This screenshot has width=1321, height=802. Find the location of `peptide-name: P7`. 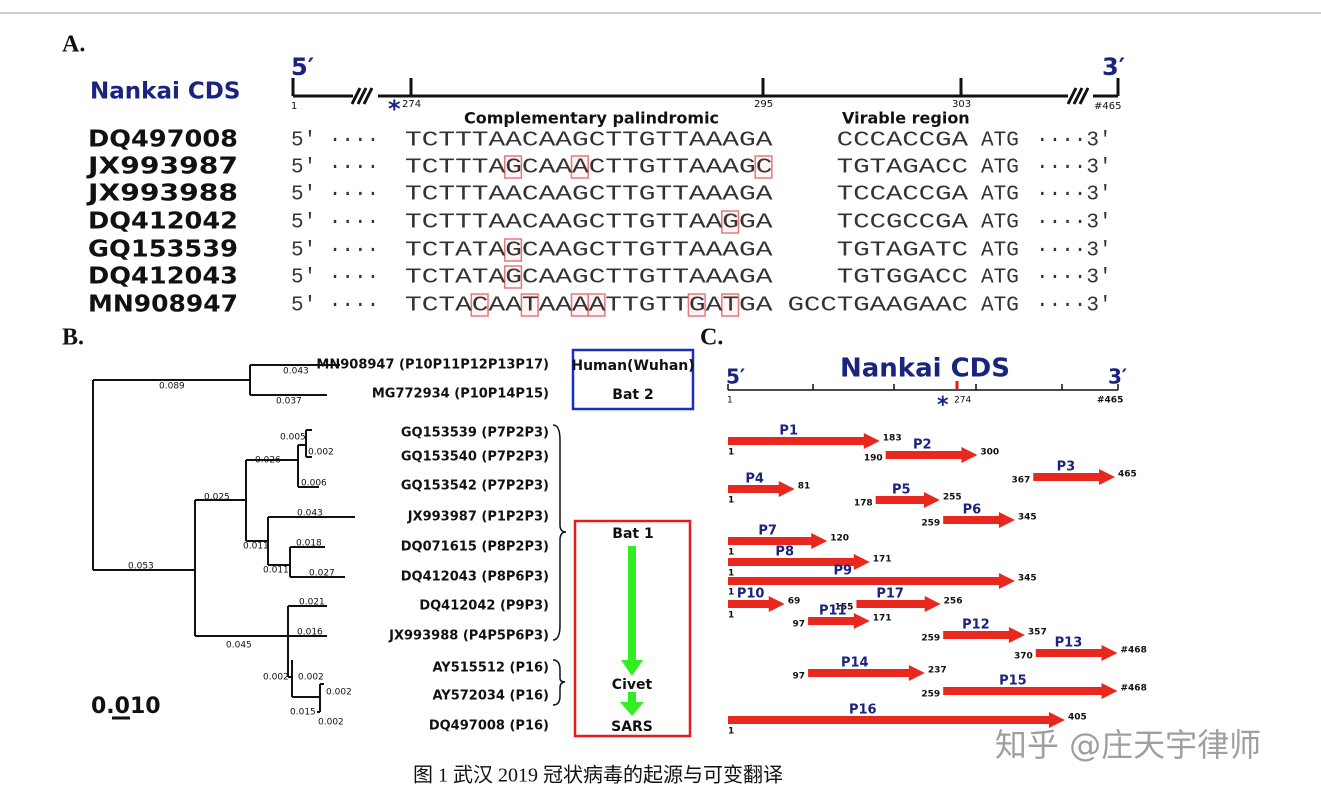

peptide-name: P7 is located at coordinates (767, 531).